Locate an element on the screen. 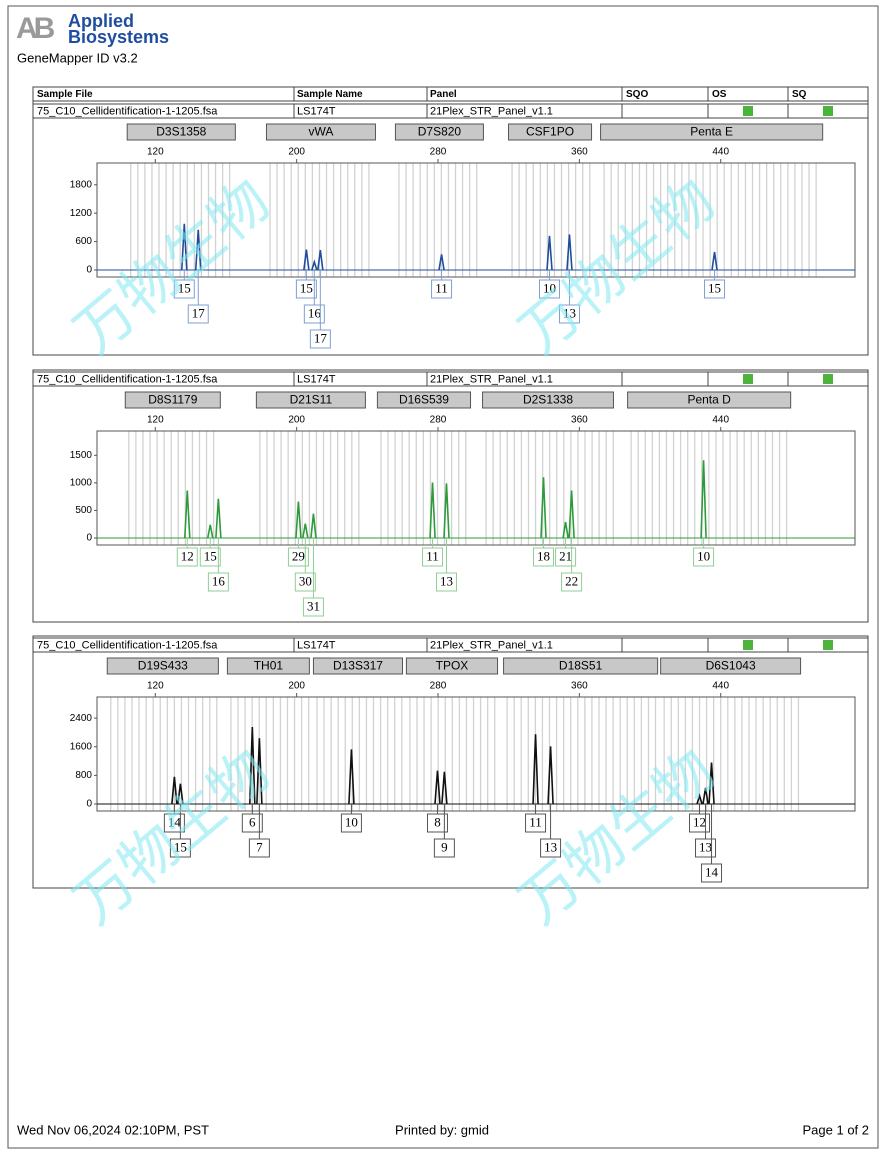  allele-label: 8 is located at coordinates (437, 821).